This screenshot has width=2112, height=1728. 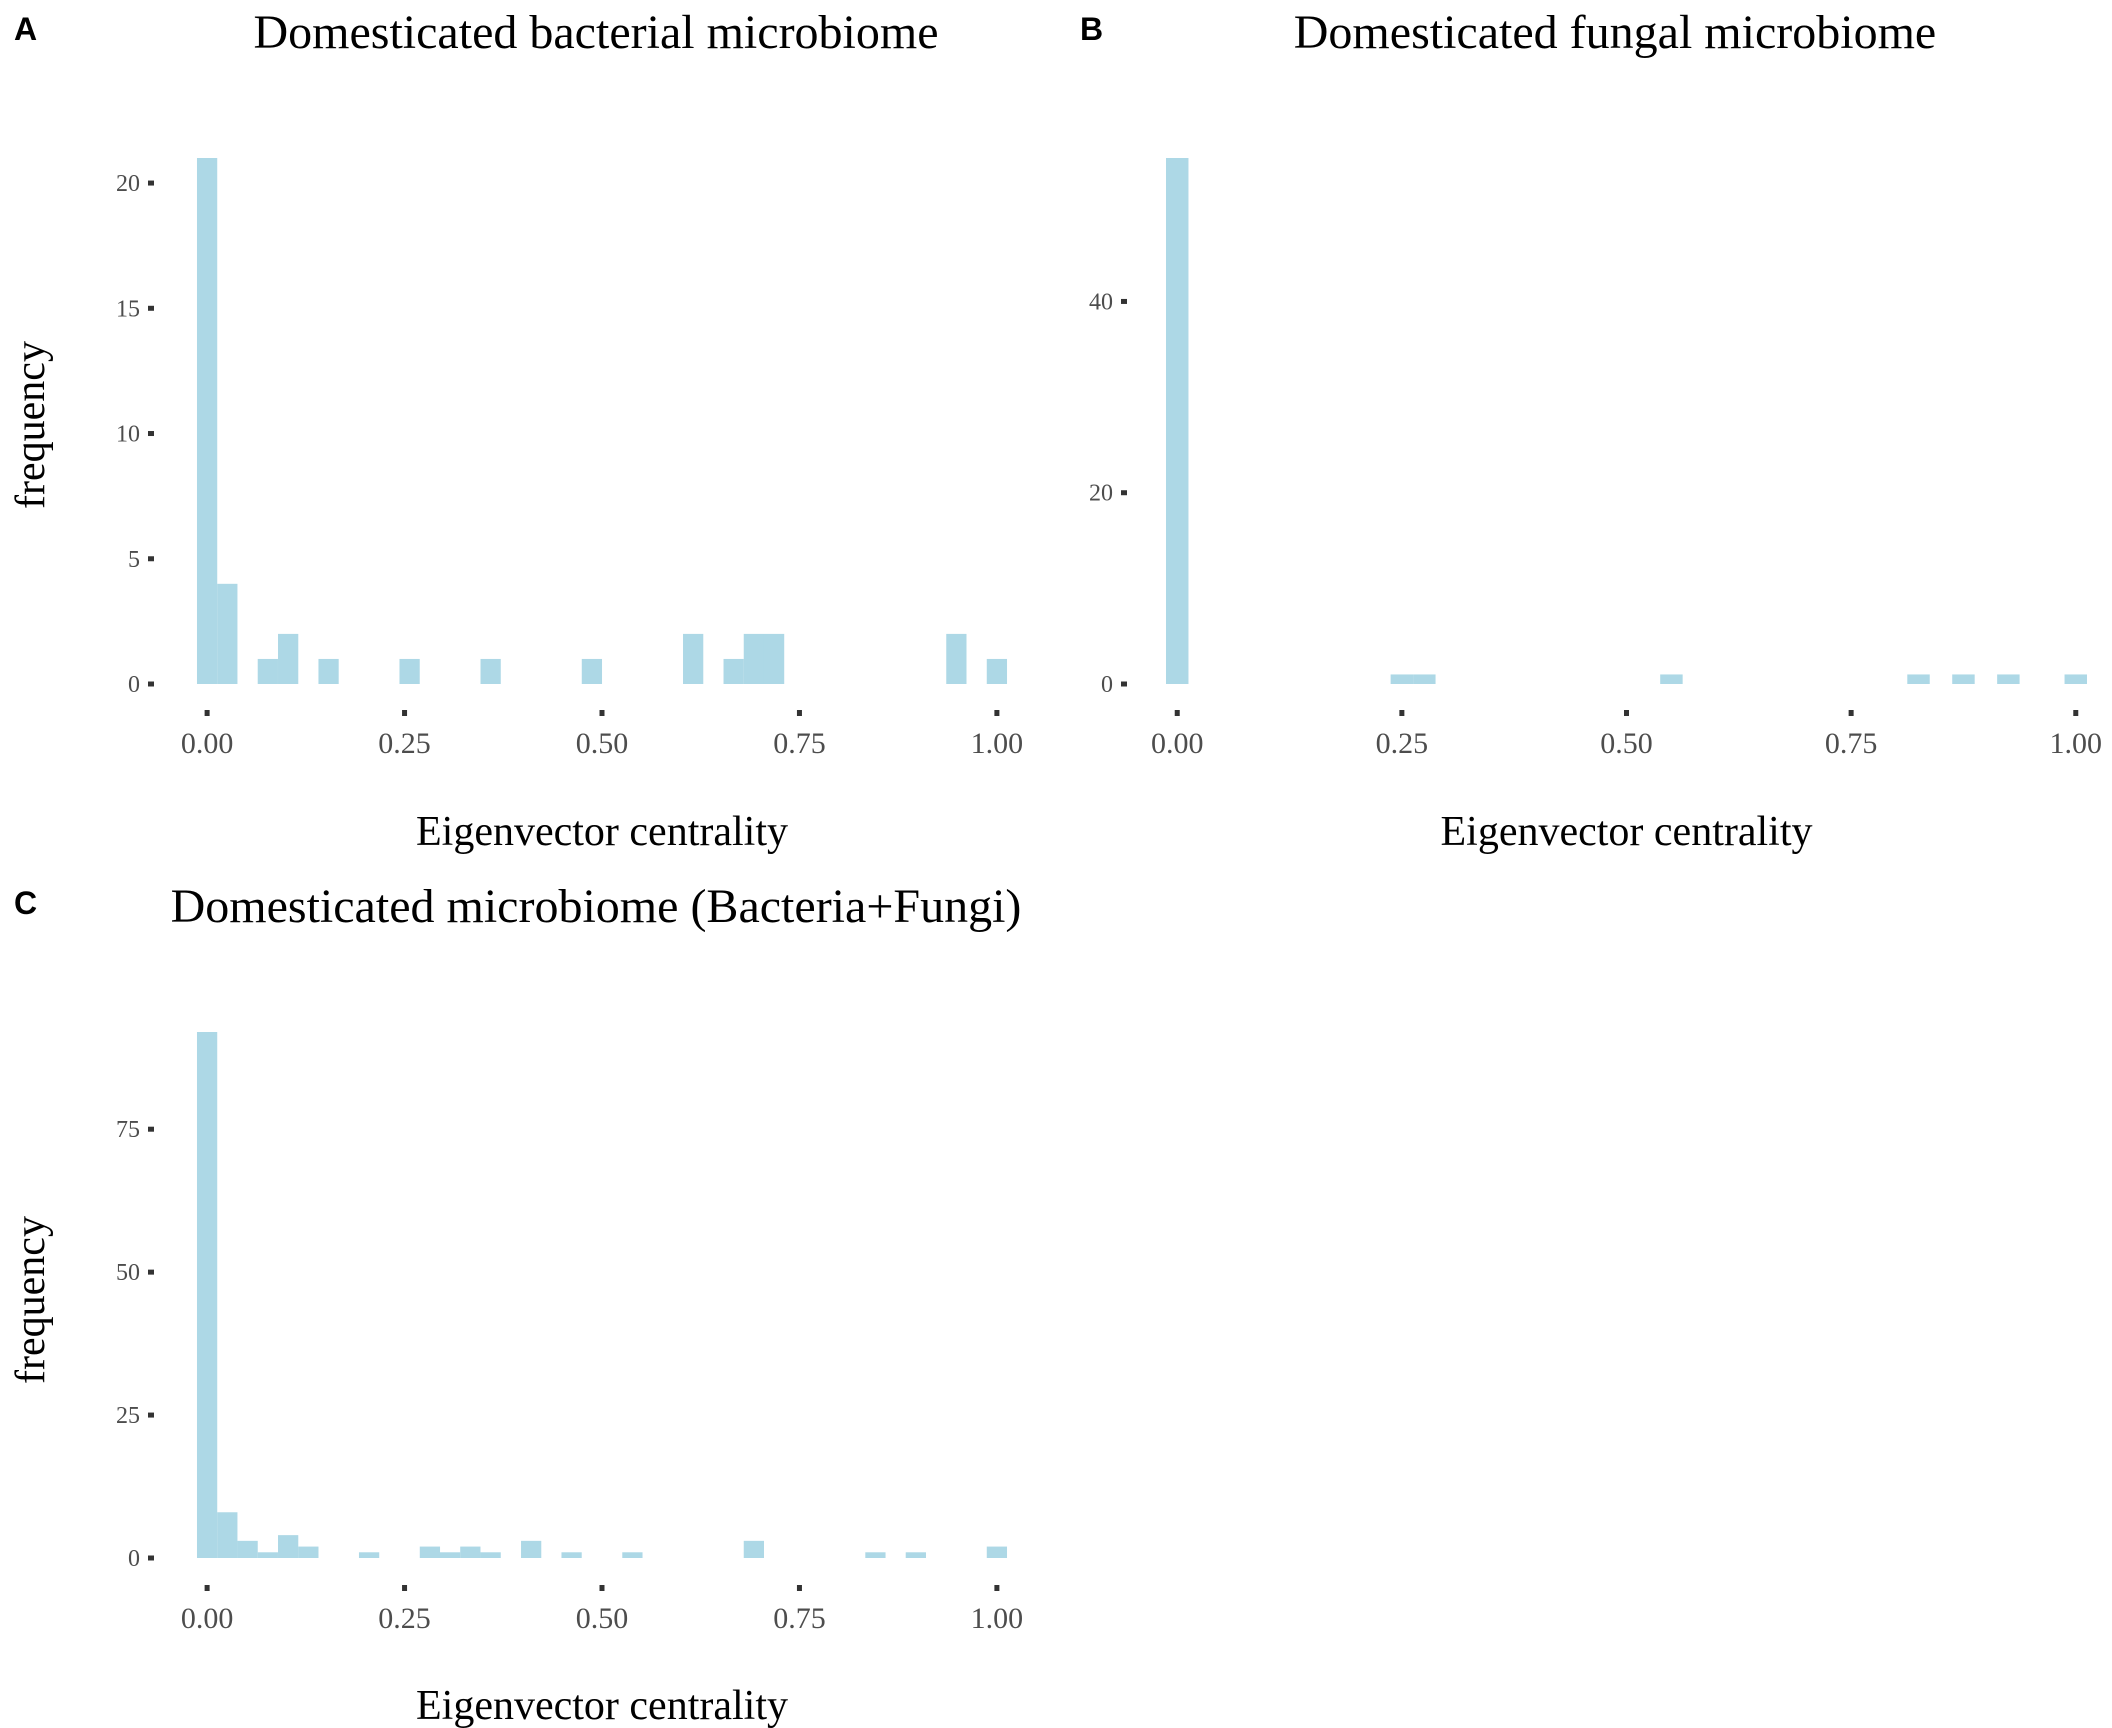 What do you see at coordinates (1615, 32) in the screenshot?
I see `chart-title: Domesticated fungal microbiome` at bounding box center [1615, 32].